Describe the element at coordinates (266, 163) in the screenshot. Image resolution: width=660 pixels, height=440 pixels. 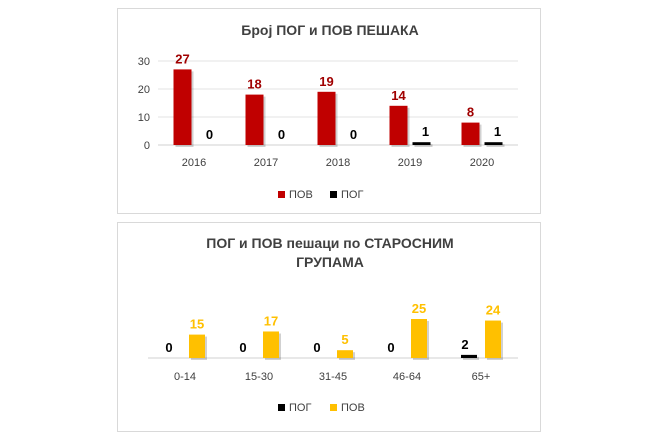
I see `x-tick-label: 2017` at that location.